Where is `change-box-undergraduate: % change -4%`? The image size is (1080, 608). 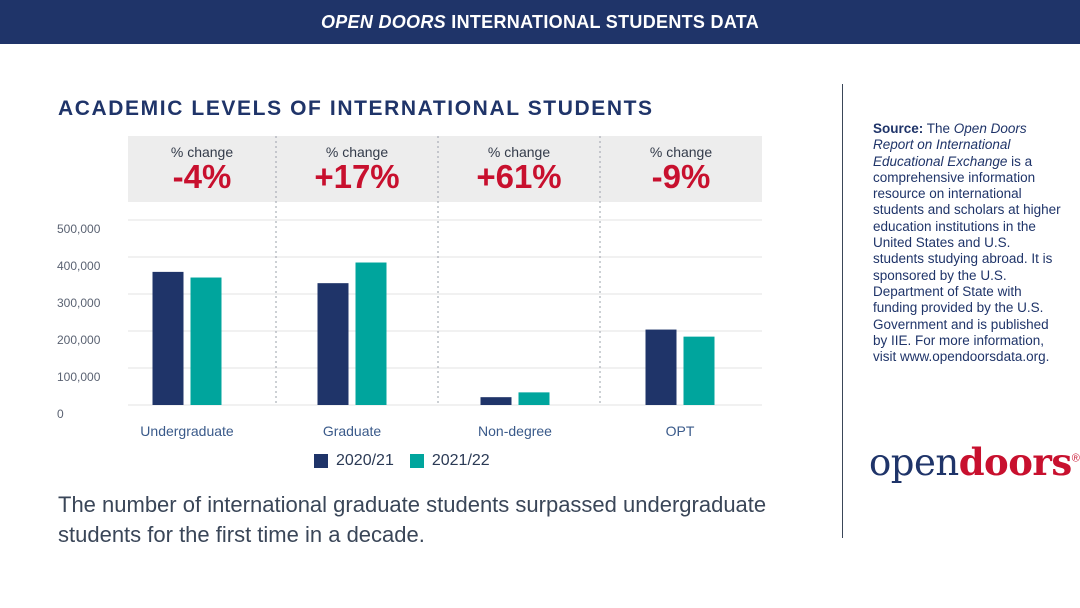
change-box-undergraduate: % change -4% is located at coordinates (202, 169).